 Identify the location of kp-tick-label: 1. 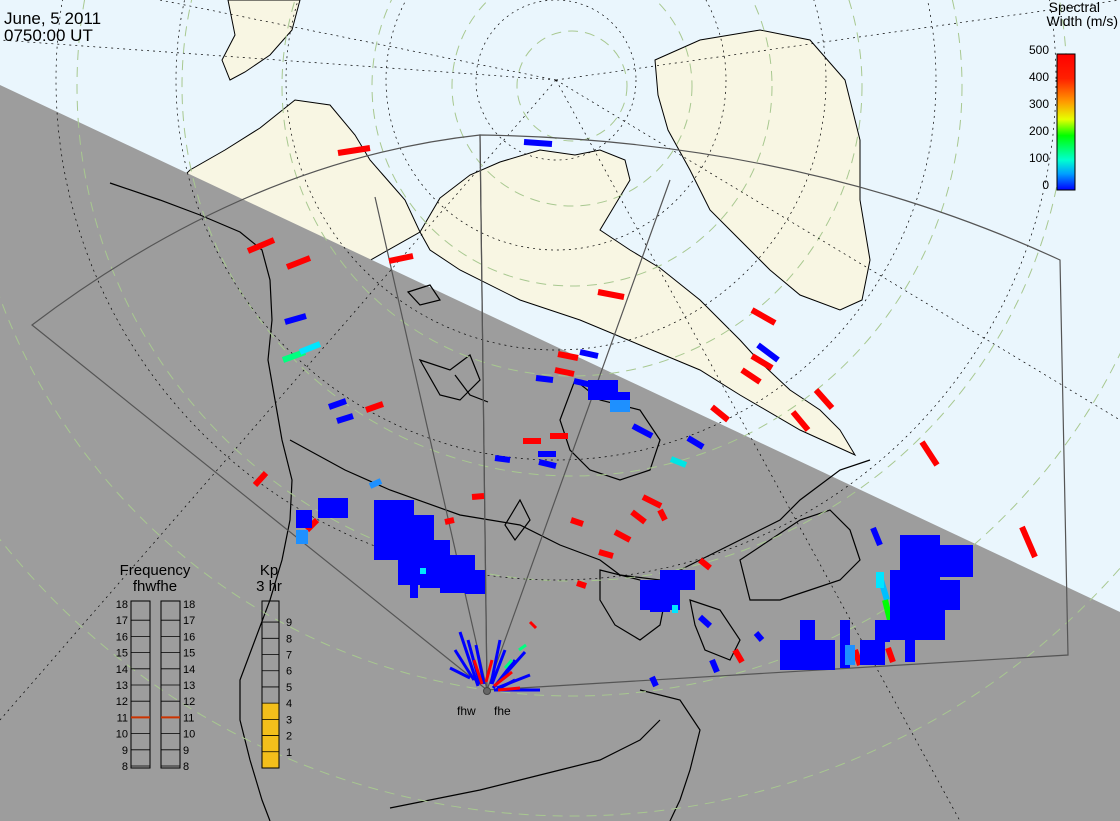
(289, 753).